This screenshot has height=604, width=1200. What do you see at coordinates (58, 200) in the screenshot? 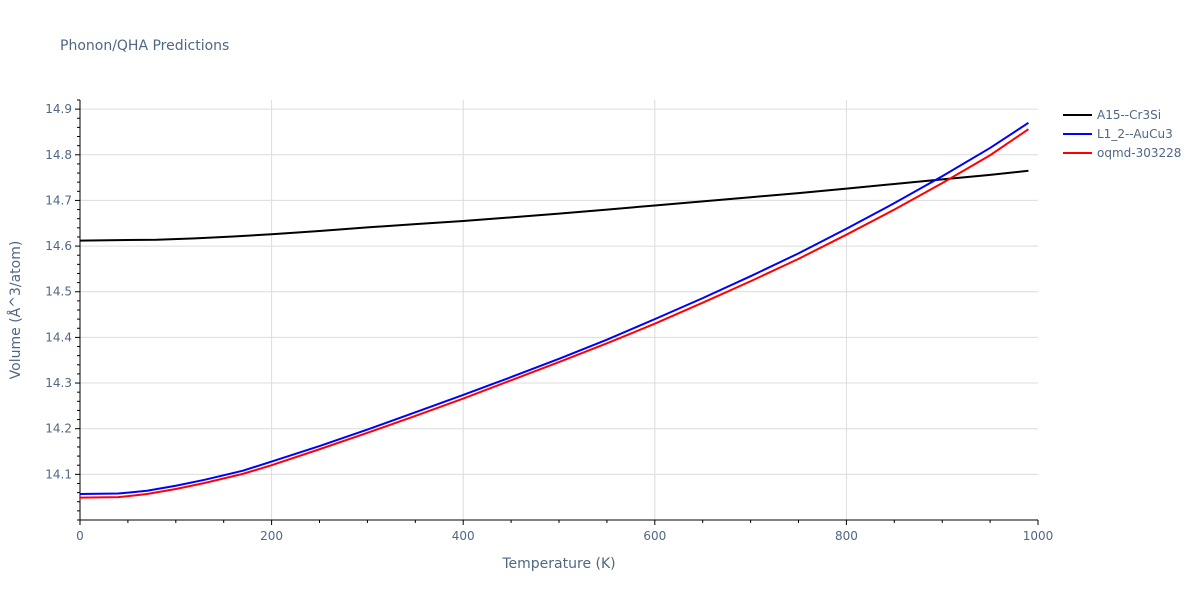
I see `y-tick-label: 14.7` at bounding box center [58, 200].